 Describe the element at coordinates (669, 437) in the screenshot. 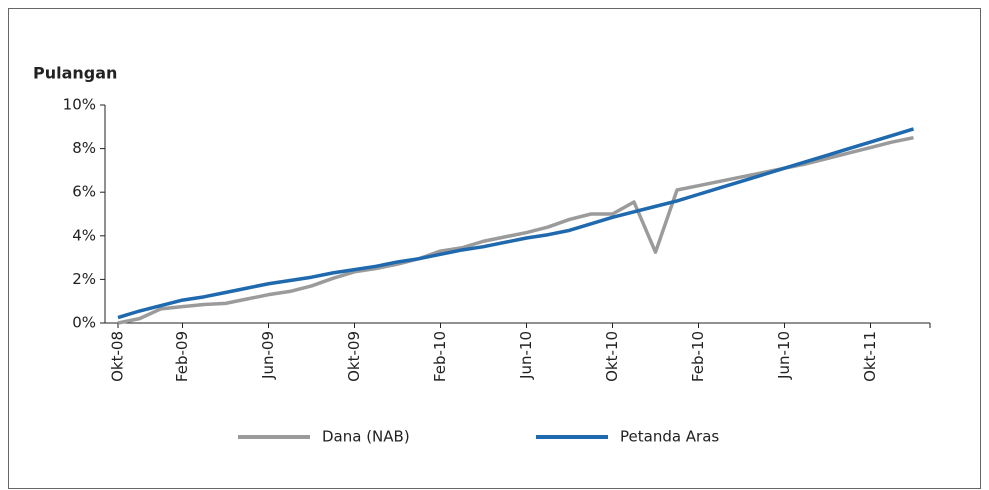

I see `legend-label: Petanda Aras` at that location.